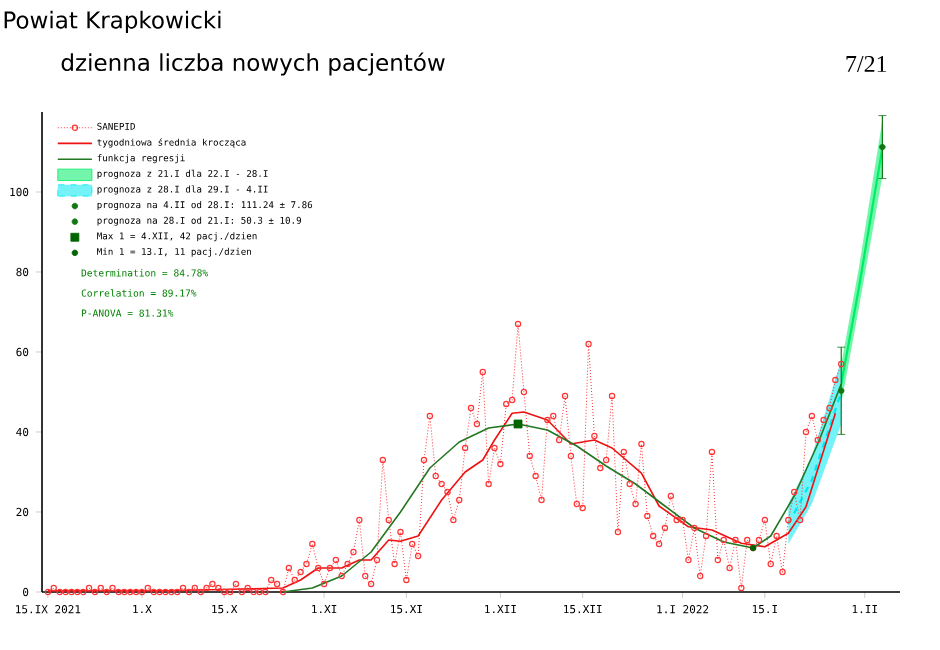  I want to click on chart-title: Powiat Krapkowicki, so click(112, 22).